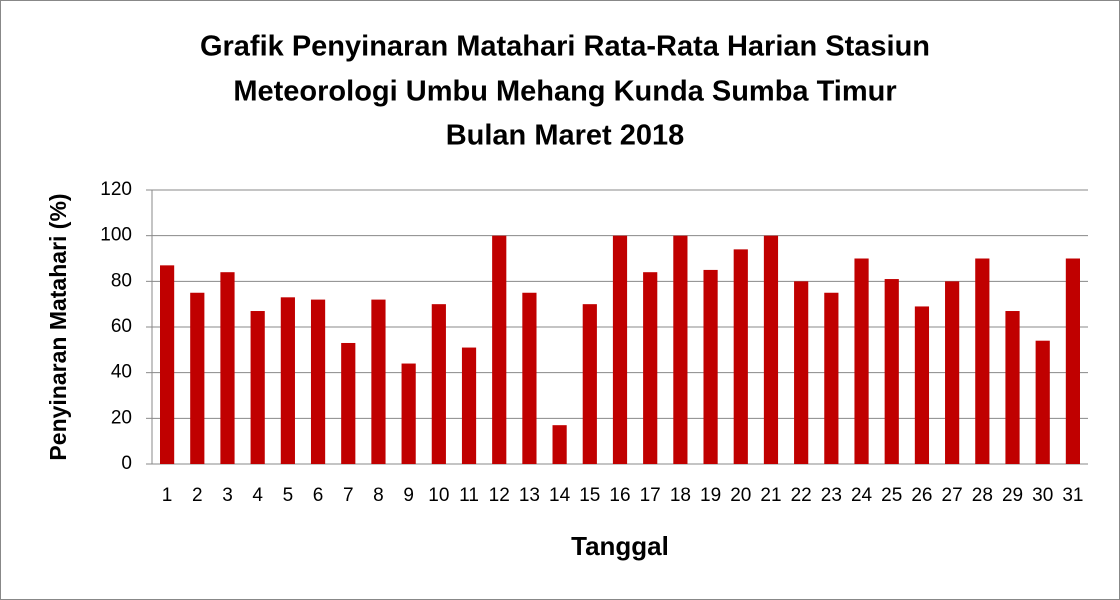 This screenshot has height=600, width=1120. Describe the element at coordinates (1012, 495) in the screenshot. I see `x-tick-label: 29` at that location.